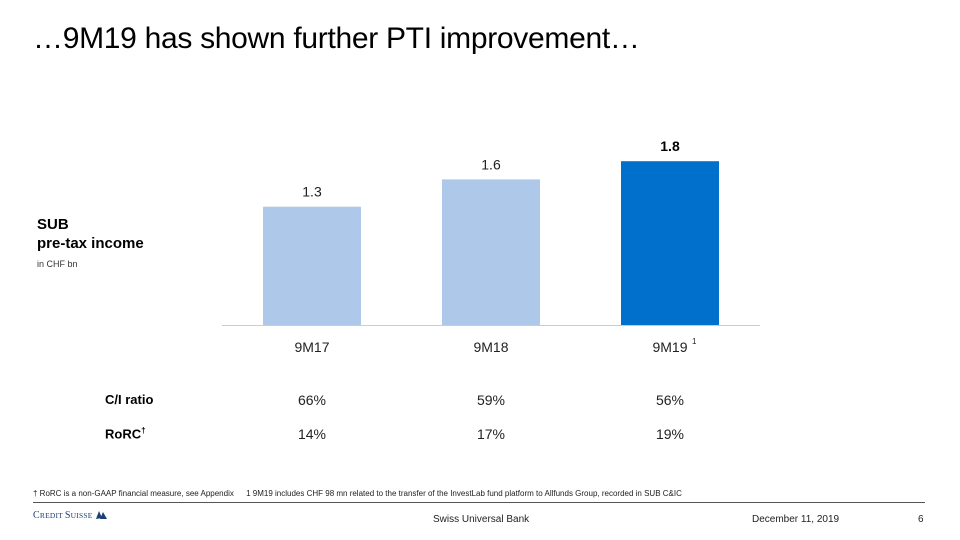 This screenshot has height=540, width=960. I want to click on chart-title-line-1: SUB, so click(53, 224).